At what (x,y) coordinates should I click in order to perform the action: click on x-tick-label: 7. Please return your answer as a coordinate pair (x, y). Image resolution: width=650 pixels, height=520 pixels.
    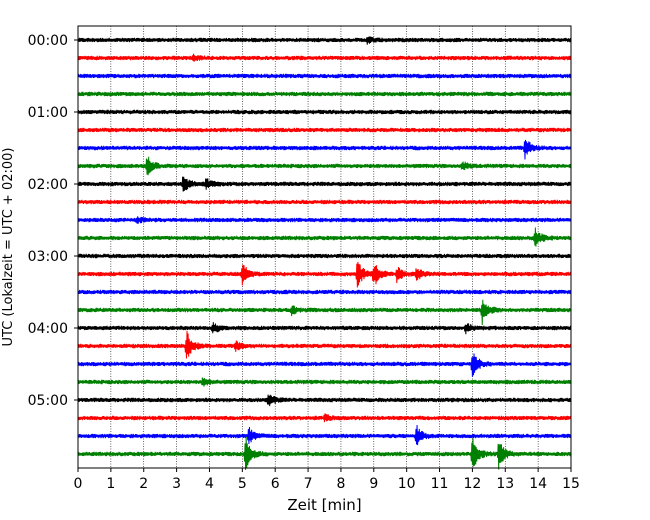
    Looking at the image, I should click on (308, 484).